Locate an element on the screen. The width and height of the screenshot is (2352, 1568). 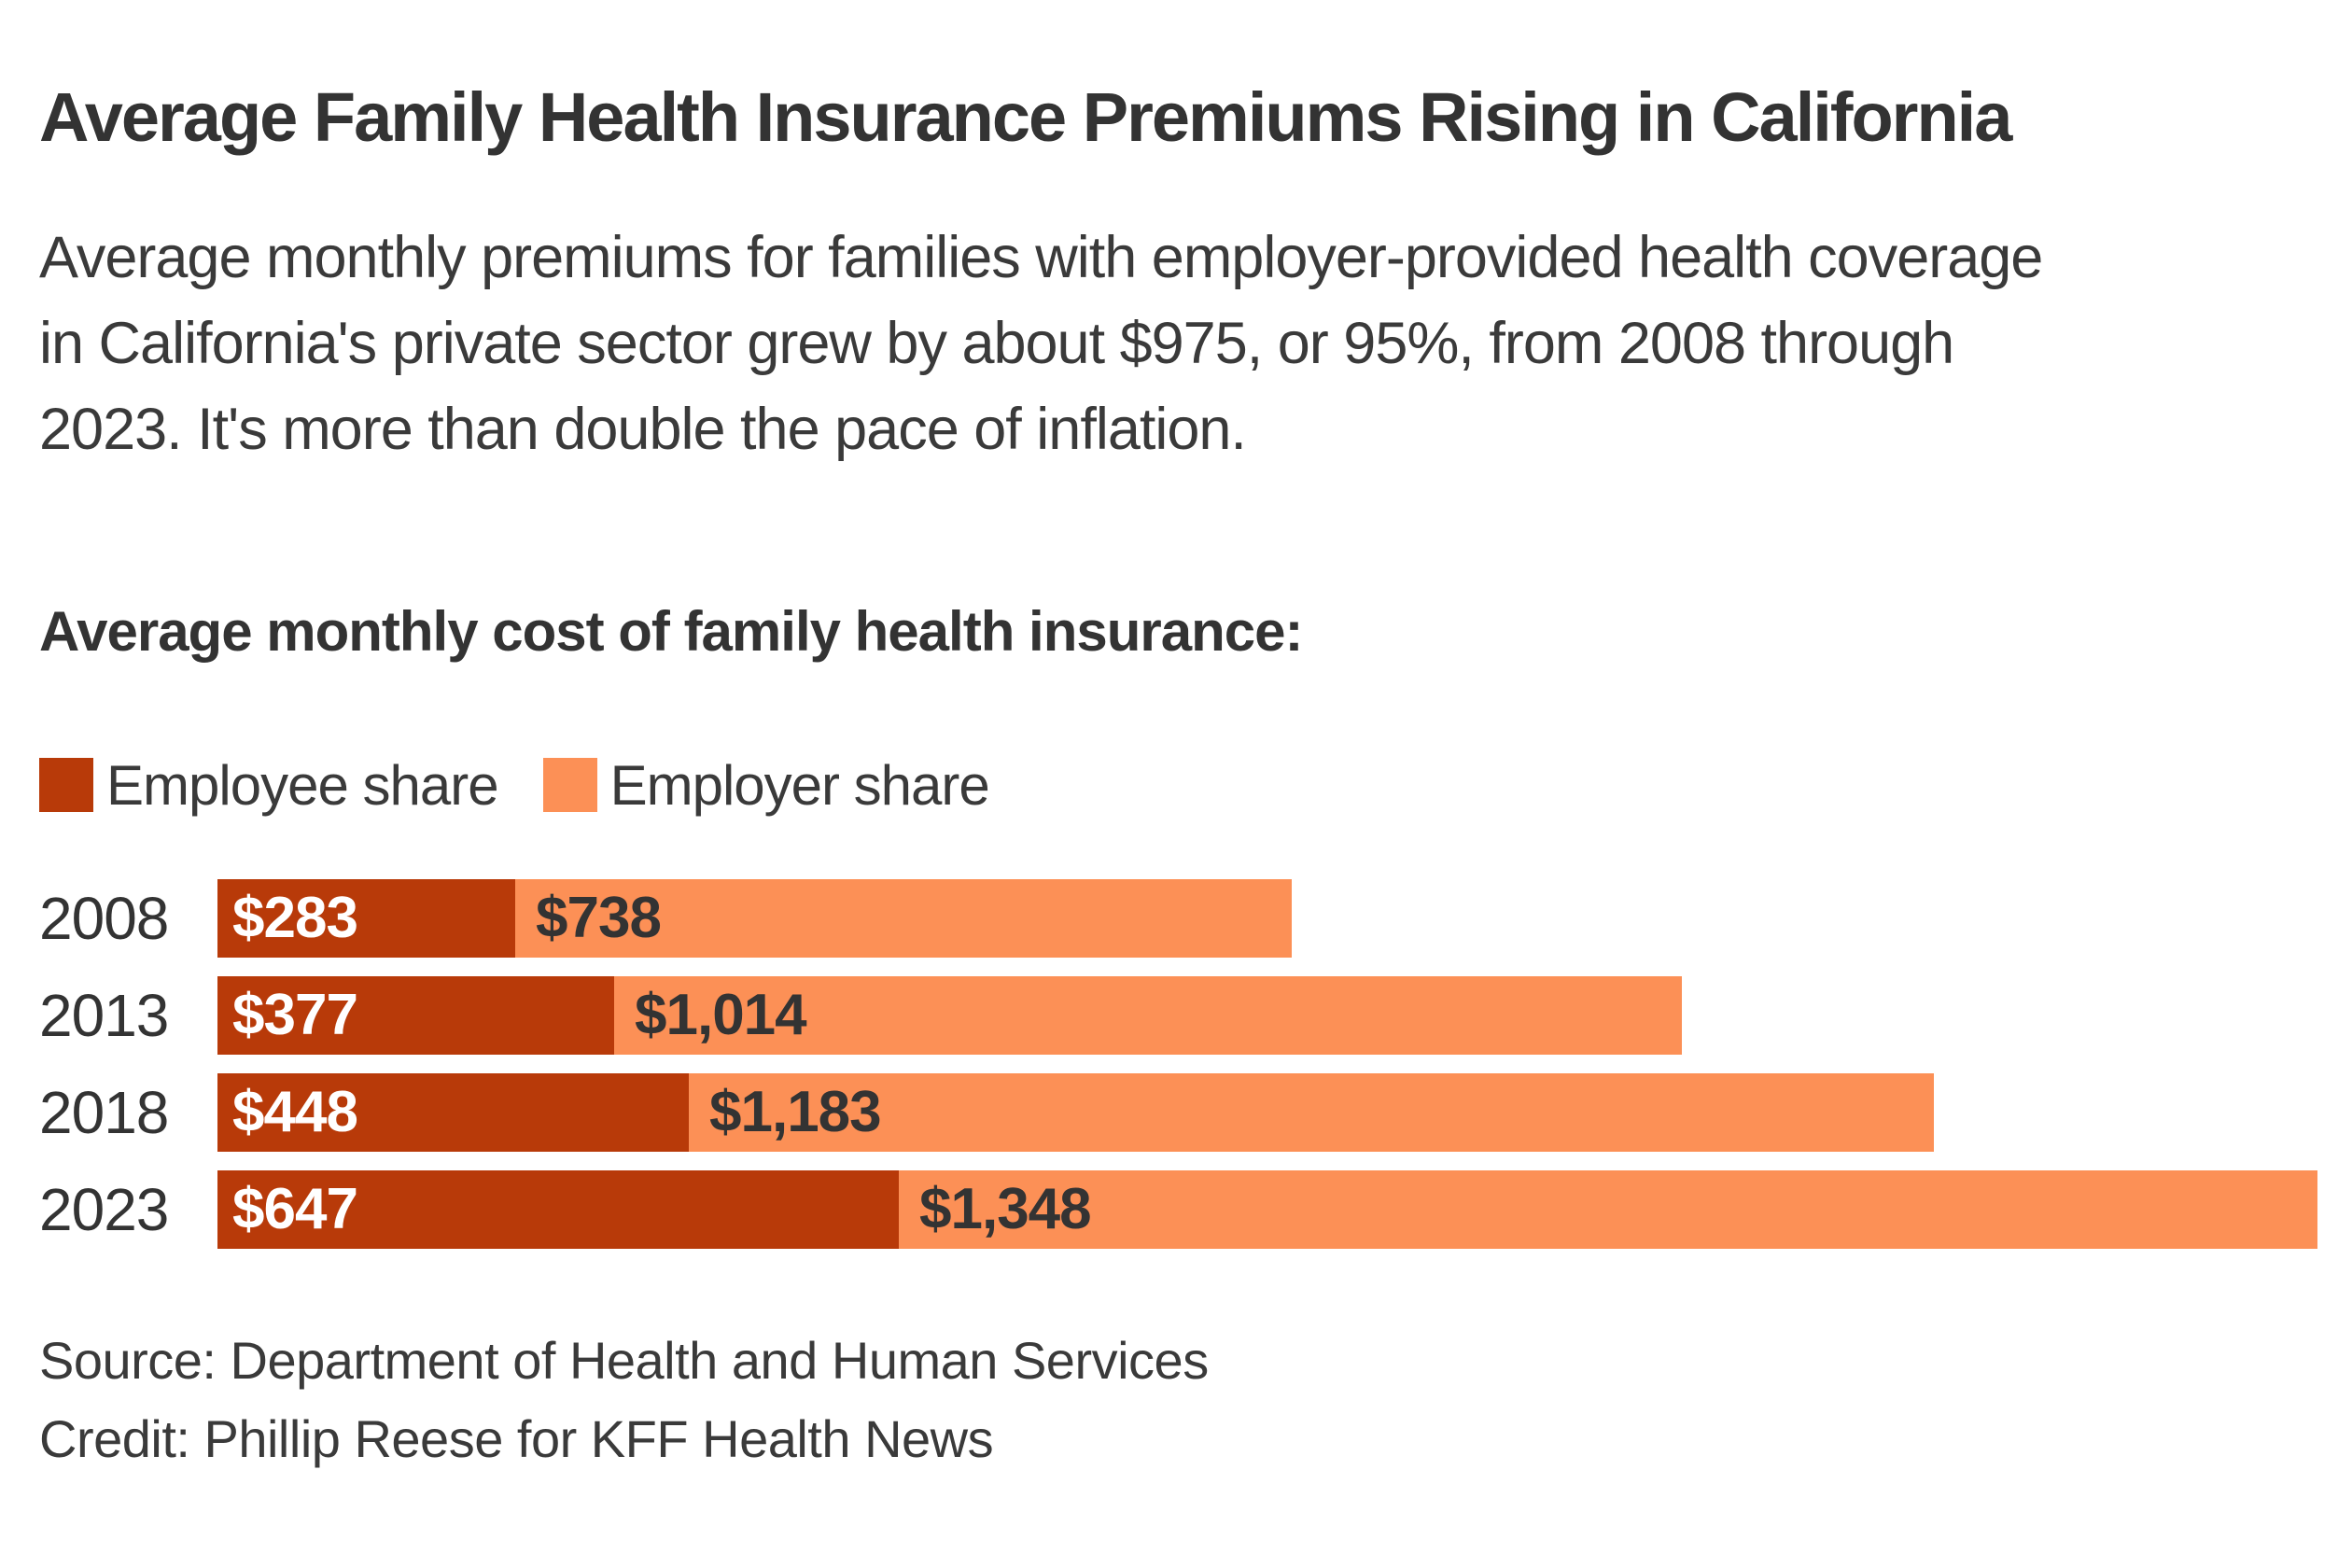
bar-track: $377 $1,014 is located at coordinates (949, 1015).